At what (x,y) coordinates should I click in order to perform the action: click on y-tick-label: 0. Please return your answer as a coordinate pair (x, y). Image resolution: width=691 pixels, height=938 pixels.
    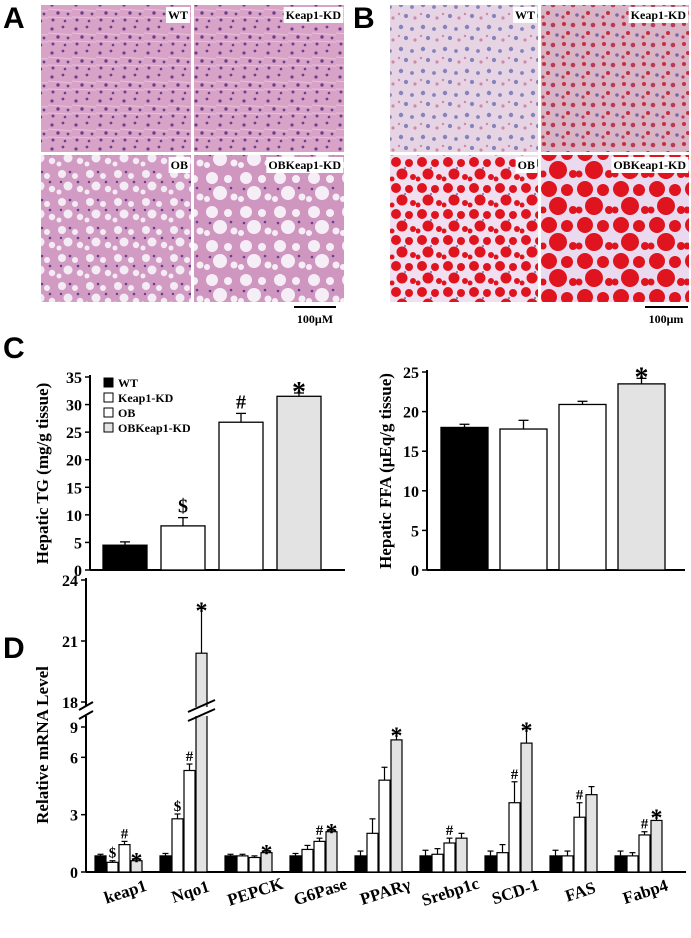
    Looking at the image, I should click on (78, 571).